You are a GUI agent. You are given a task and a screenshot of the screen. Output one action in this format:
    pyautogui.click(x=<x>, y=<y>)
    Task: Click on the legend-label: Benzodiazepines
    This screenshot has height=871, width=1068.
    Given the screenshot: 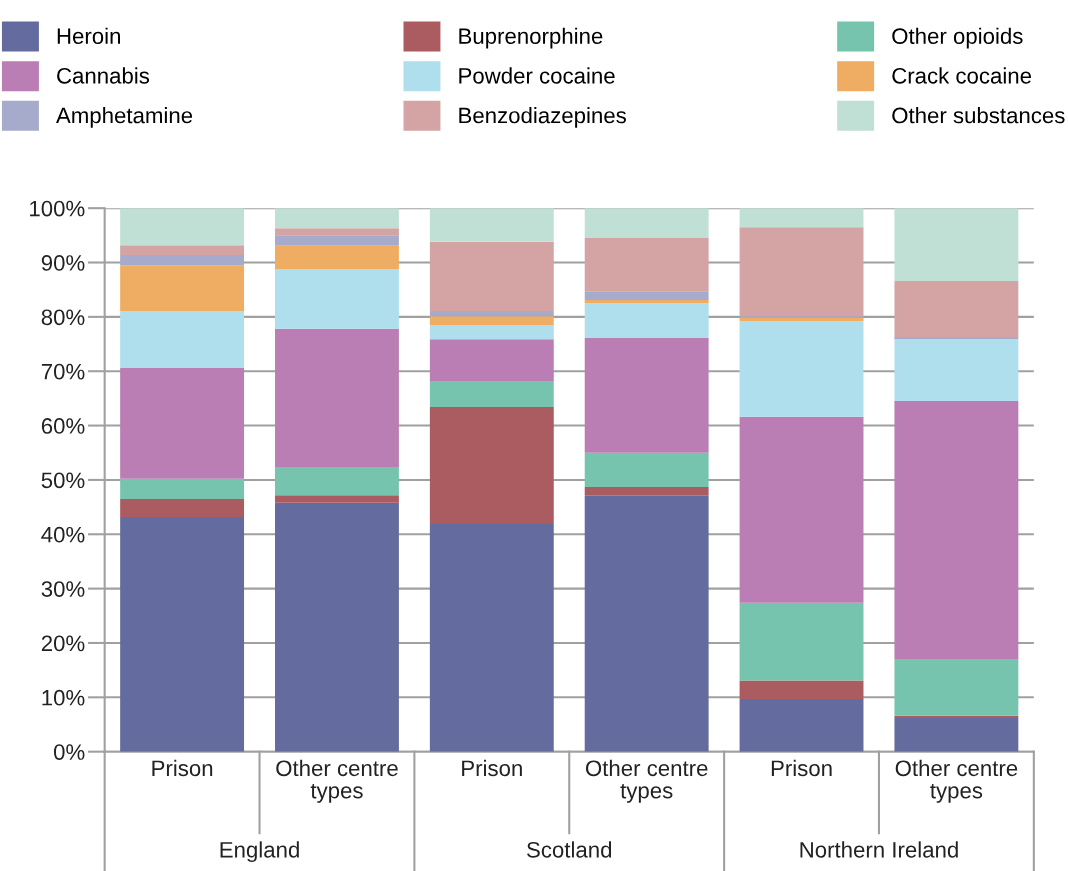 What is the action you would take?
    pyautogui.click(x=542, y=117)
    